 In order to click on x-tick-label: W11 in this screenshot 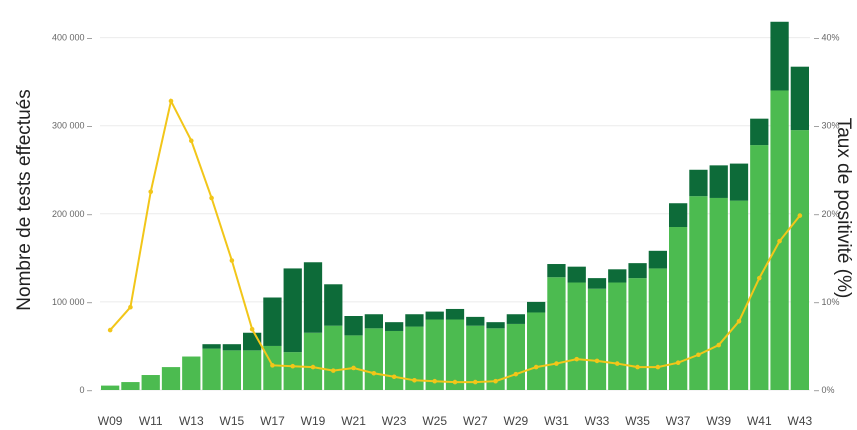, I will do `click(151, 421)`.